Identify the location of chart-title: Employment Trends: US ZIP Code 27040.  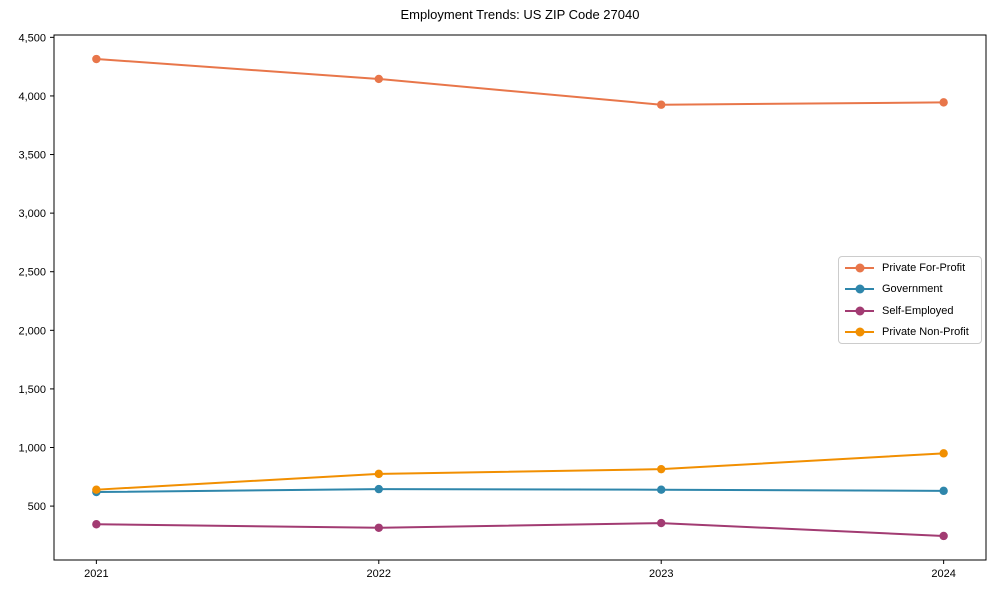
(520, 14).